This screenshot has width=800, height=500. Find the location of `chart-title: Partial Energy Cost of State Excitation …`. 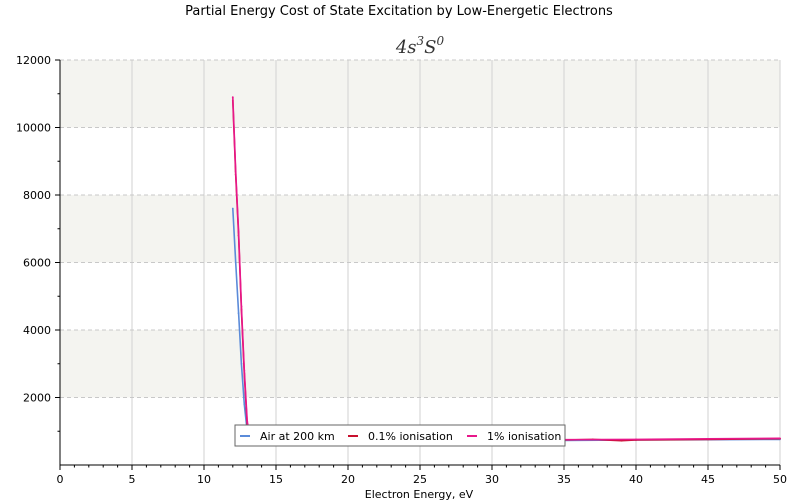

chart-title: Partial Energy Cost of State Excitation … is located at coordinates (399, 11).